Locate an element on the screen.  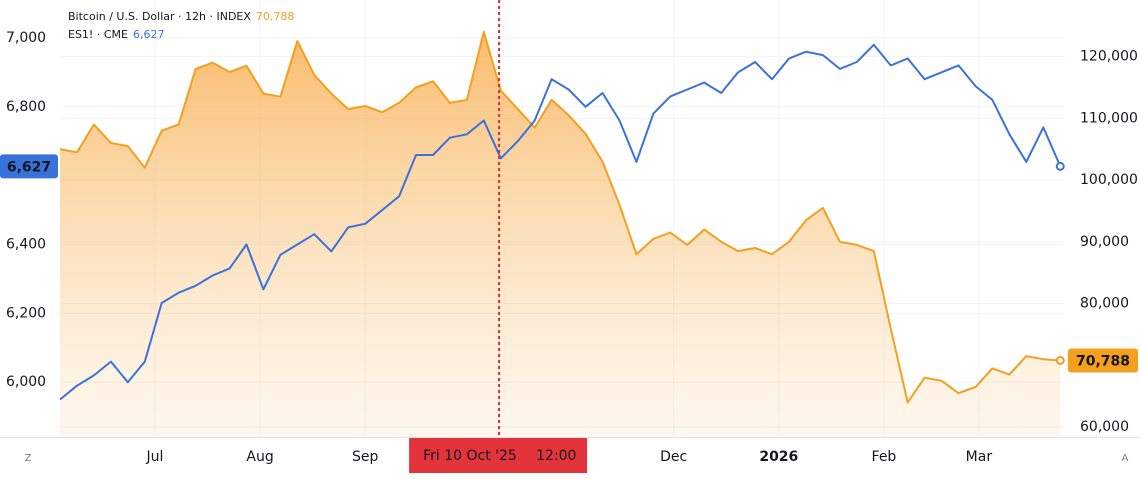
scale-button-label: Z is located at coordinates (28, 458).